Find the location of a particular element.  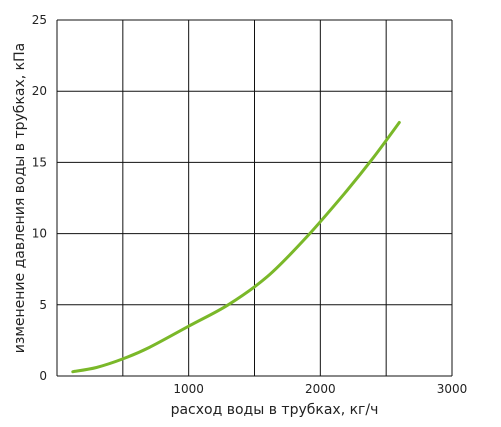

y-tick-label-3: 15 is located at coordinates (39, 162).